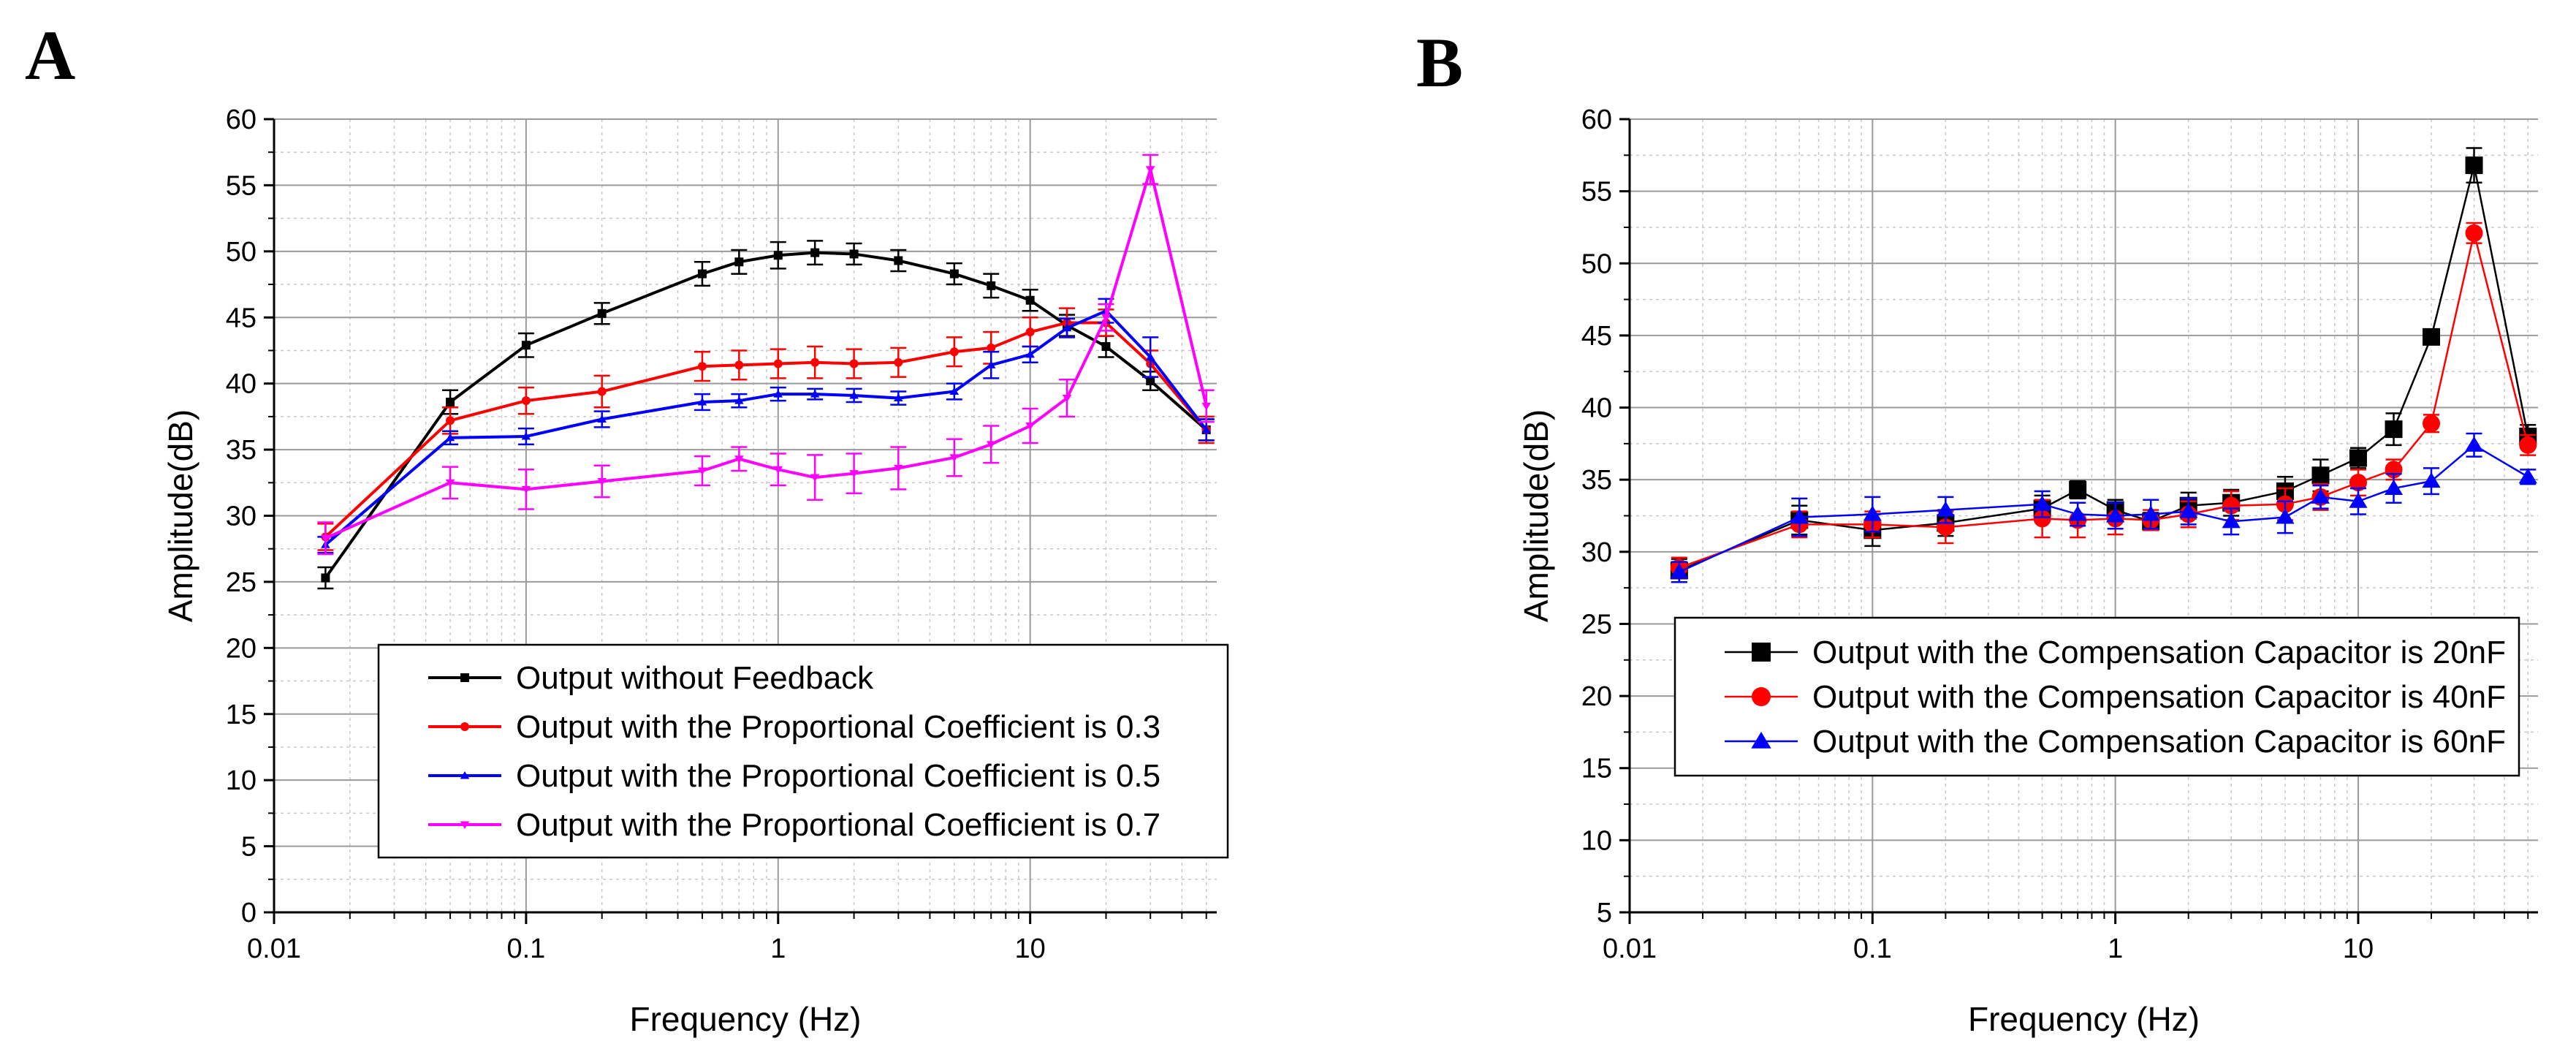 The image size is (2576, 1060). I want to click on y-tick-label: 20, so click(1597, 697).